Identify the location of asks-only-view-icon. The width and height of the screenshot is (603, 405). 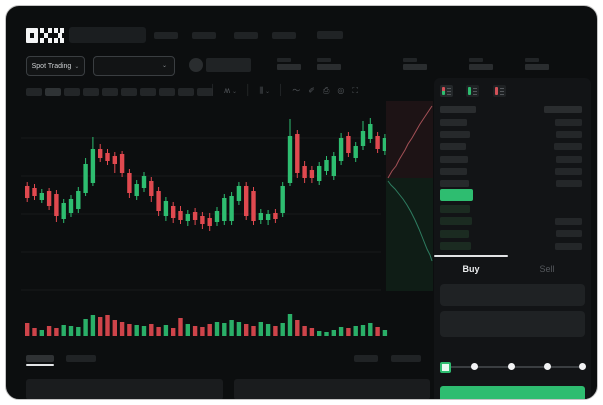
(499, 91).